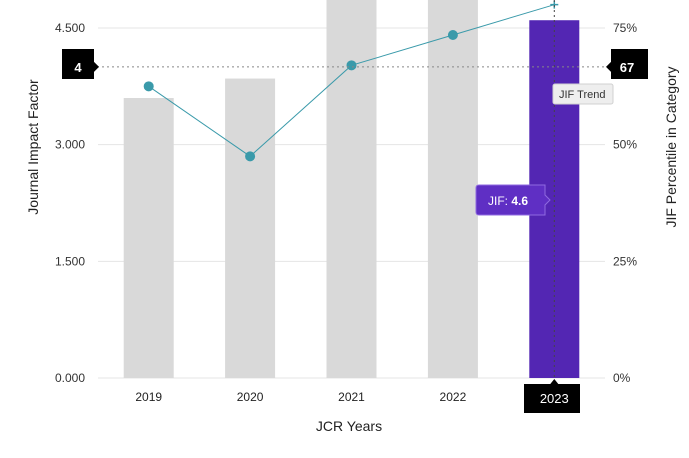  Describe the element at coordinates (625, 261) in the screenshot. I see `y2-tick-label: 25%` at that location.